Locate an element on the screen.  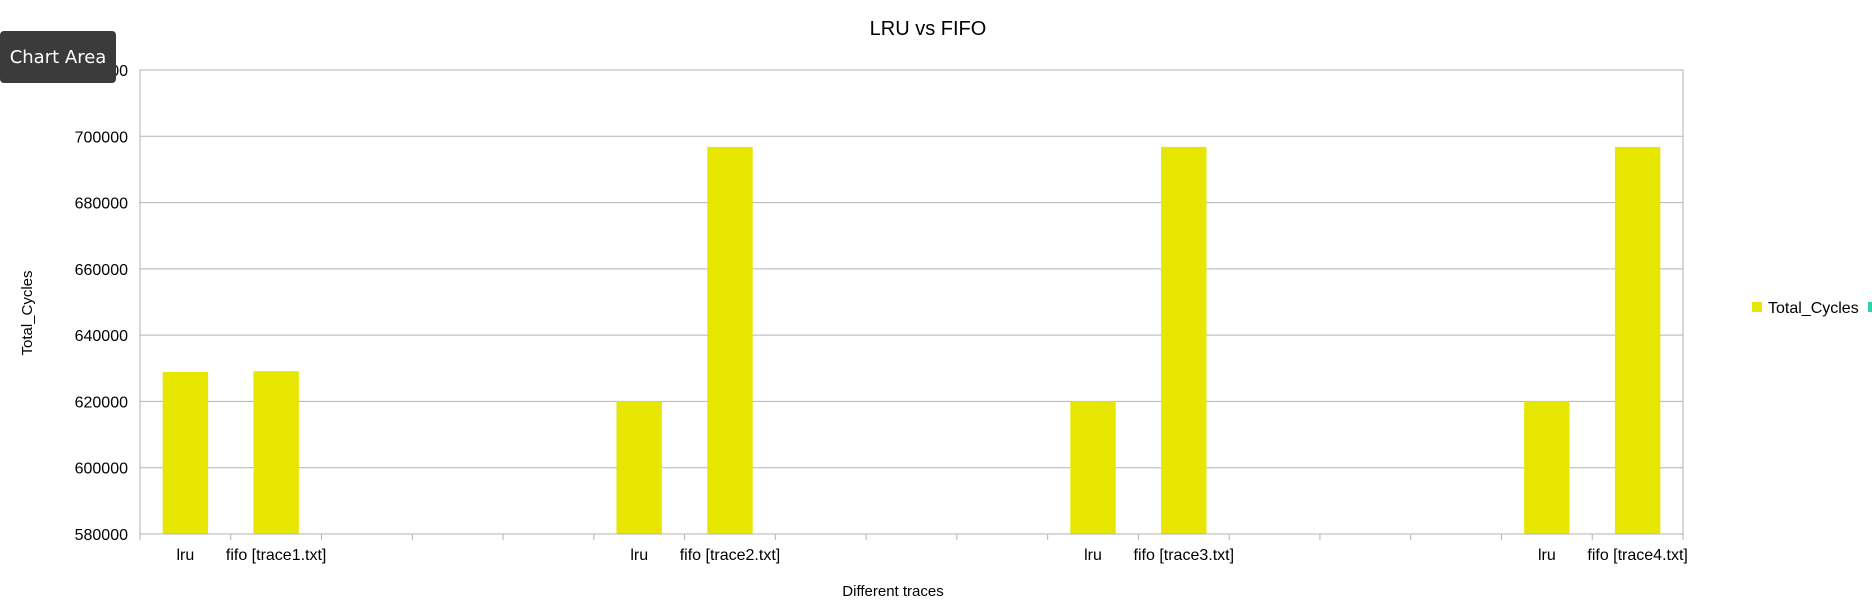
legend-swatch-cut-off is located at coordinates (1870, 307).